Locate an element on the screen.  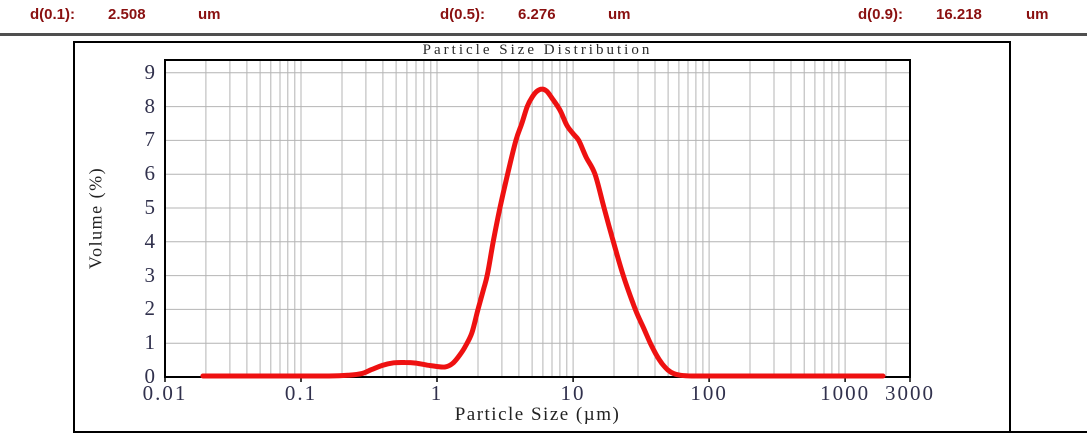
y-tick-label: 5 is located at coordinates (150, 207).